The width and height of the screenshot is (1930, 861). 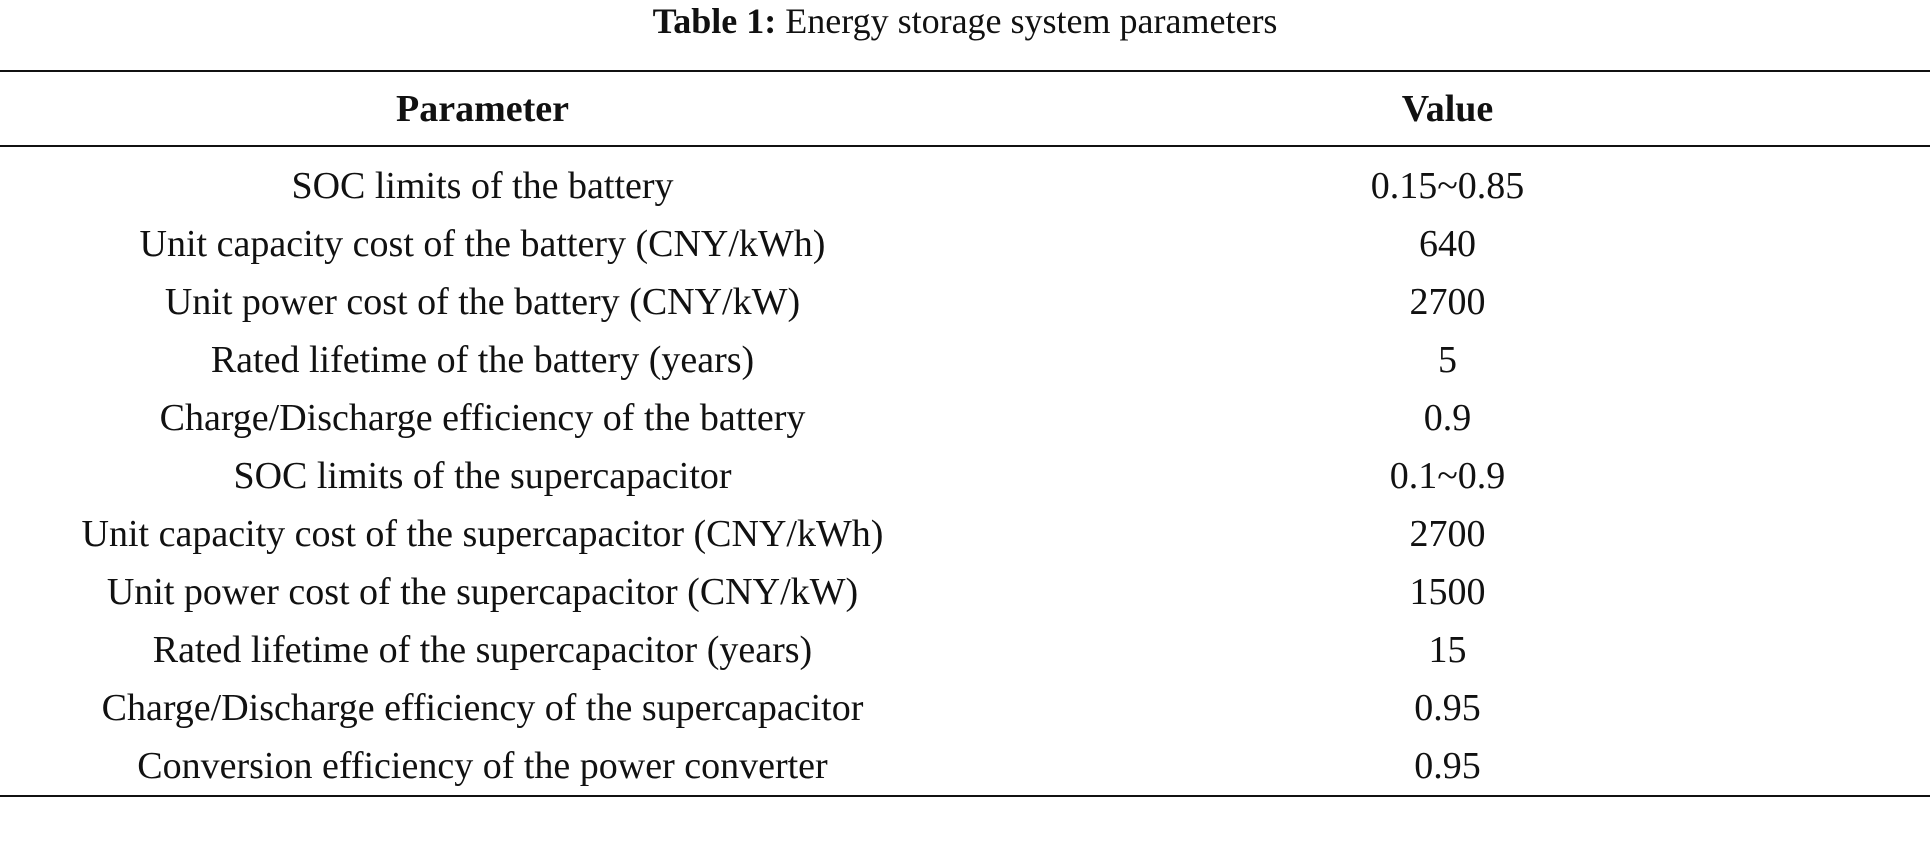 I want to click on value-cell: 15, so click(x=1447, y=650).